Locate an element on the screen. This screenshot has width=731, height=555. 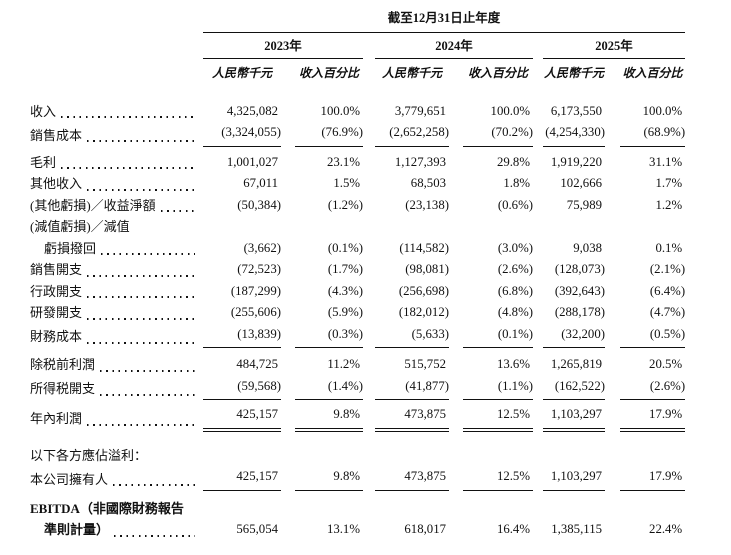
value-cell: (3.0%) is located at coordinates (515, 247).